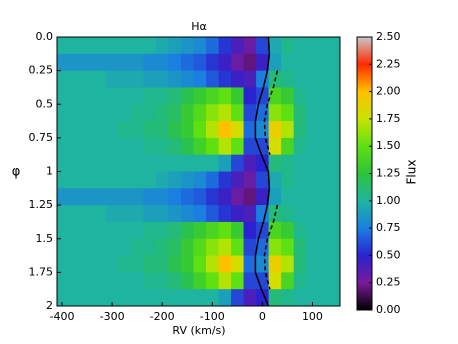  I want to click on colorbar-tick-label: 1.00, so click(388, 200).